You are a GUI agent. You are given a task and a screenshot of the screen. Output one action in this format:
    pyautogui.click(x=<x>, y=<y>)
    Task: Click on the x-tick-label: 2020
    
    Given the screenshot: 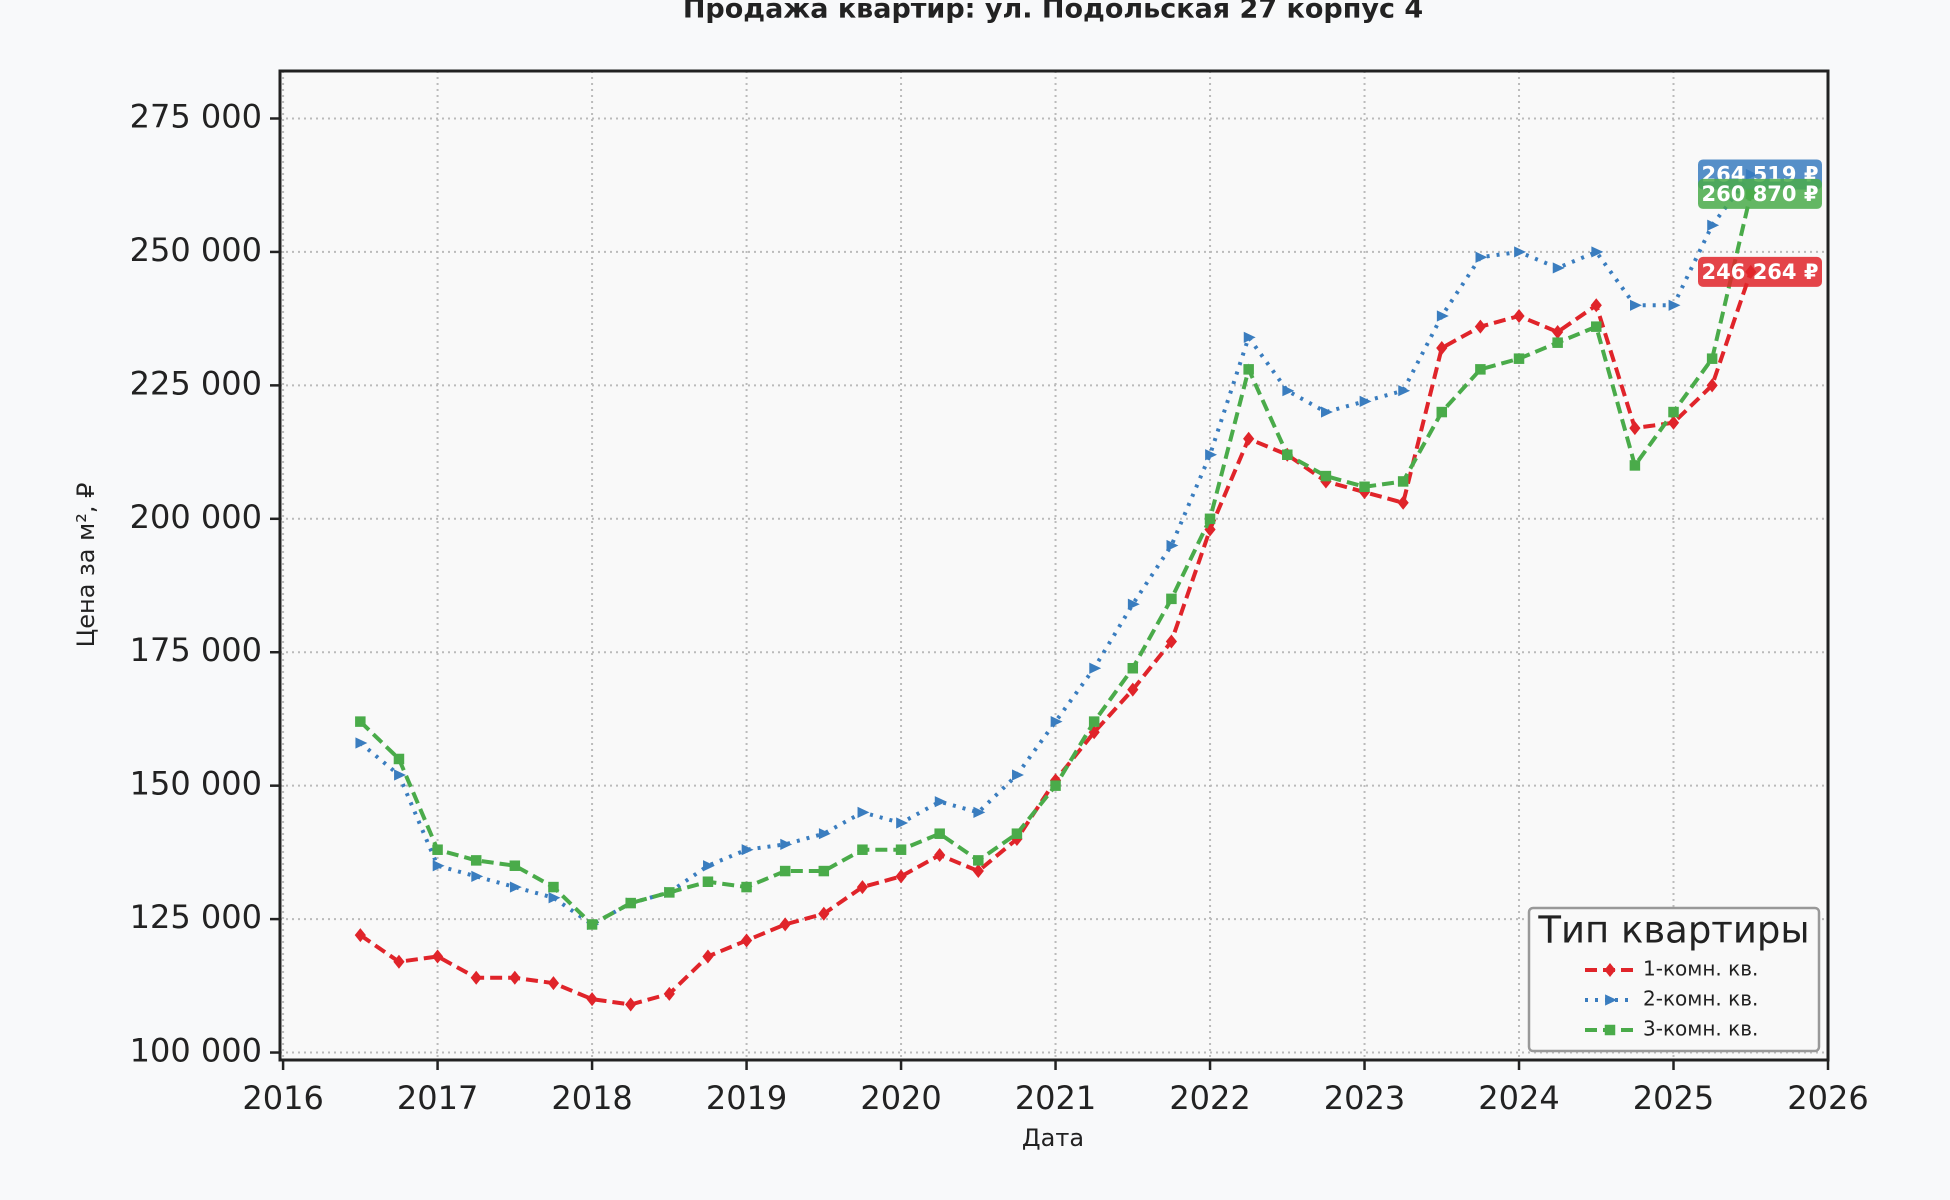 What is the action you would take?
    pyautogui.click(x=900, y=1098)
    